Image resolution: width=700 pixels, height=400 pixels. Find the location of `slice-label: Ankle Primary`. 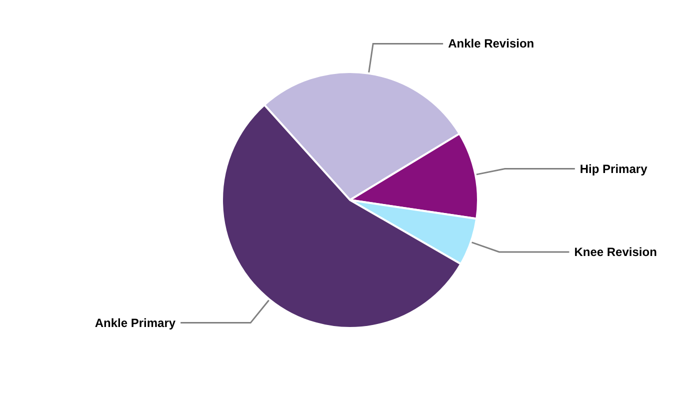

slice-label: Ankle Primary is located at coordinates (135, 323).